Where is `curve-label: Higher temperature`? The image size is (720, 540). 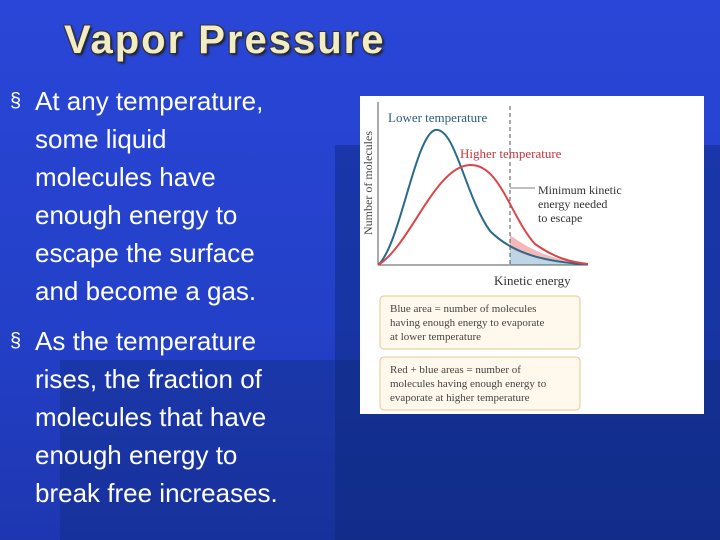 curve-label: Higher temperature is located at coordinates (511, 153).